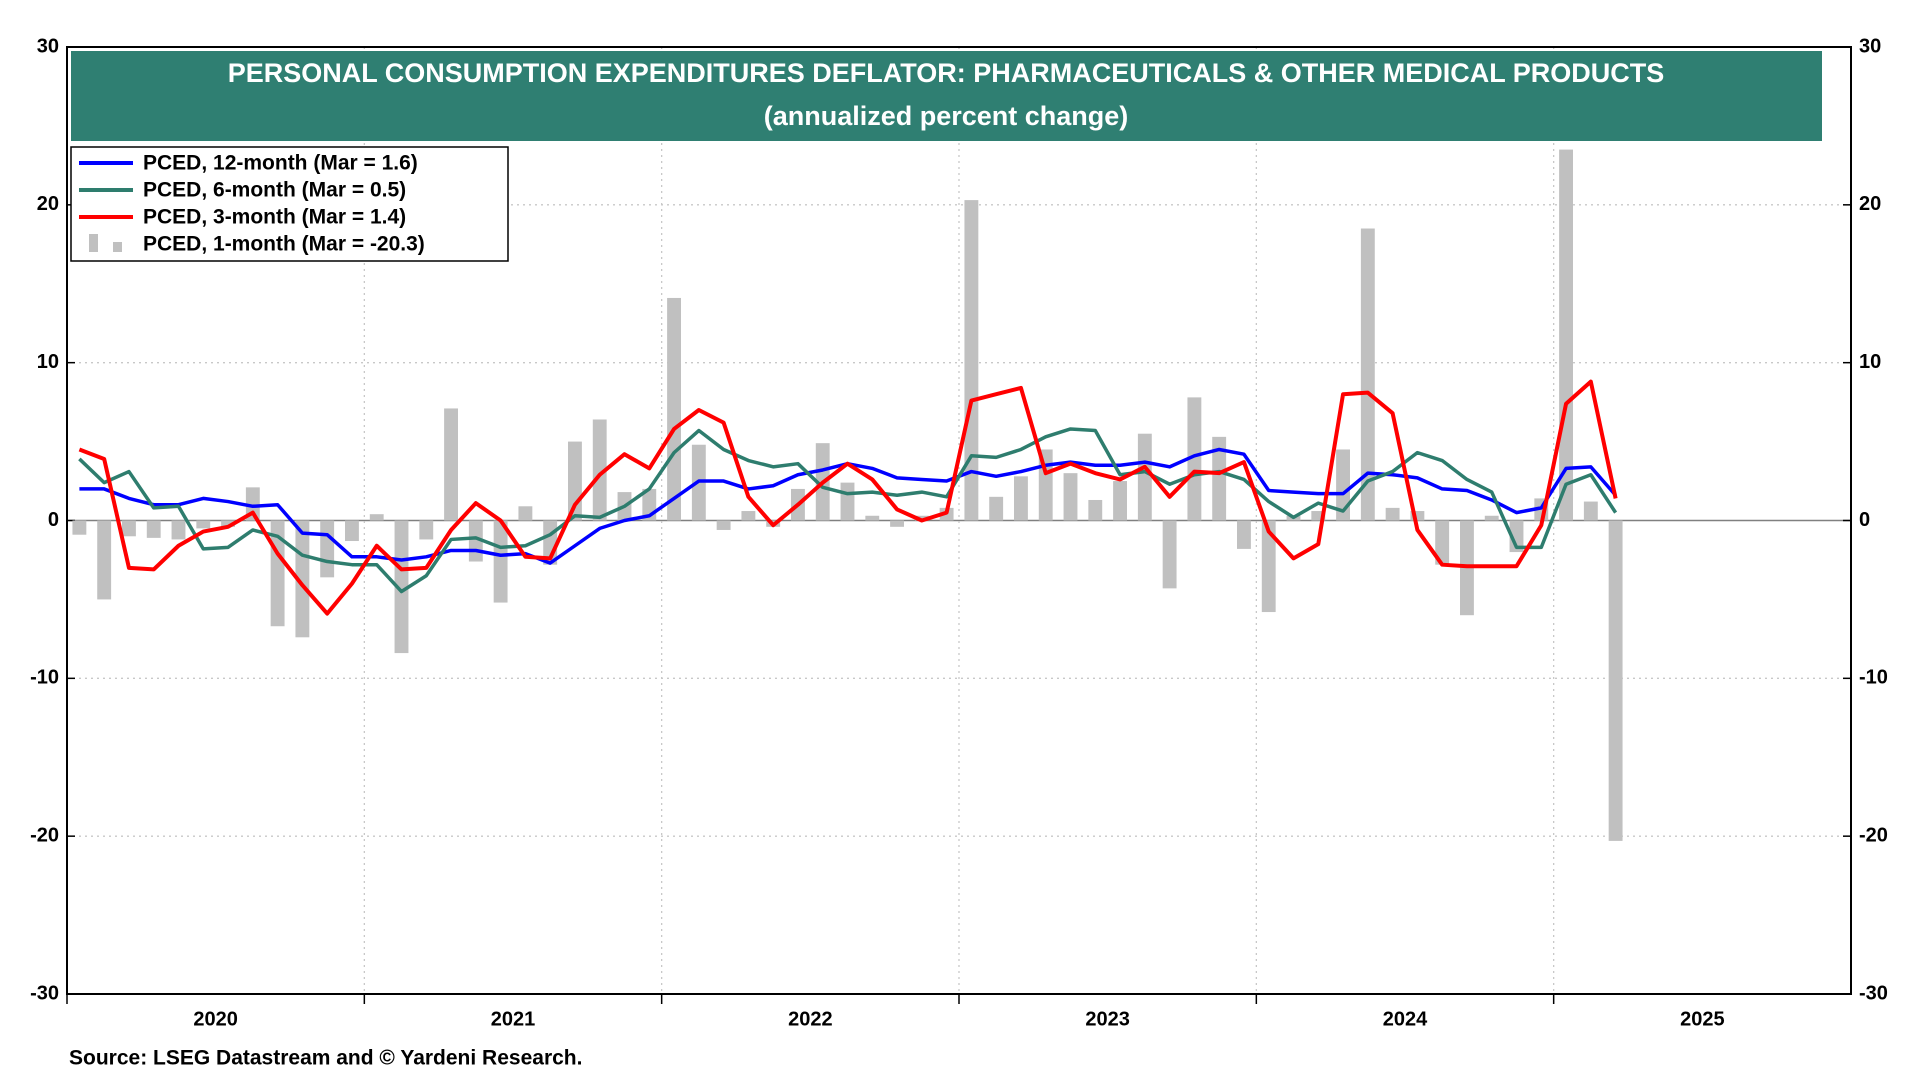 Image resolution: width=1920 pixels, height=1085 pixels. What do you see at coordinates (810, 1019) in the screenshot?
I see `x-tick-label: 2022` at bounding box center [810, 1019].